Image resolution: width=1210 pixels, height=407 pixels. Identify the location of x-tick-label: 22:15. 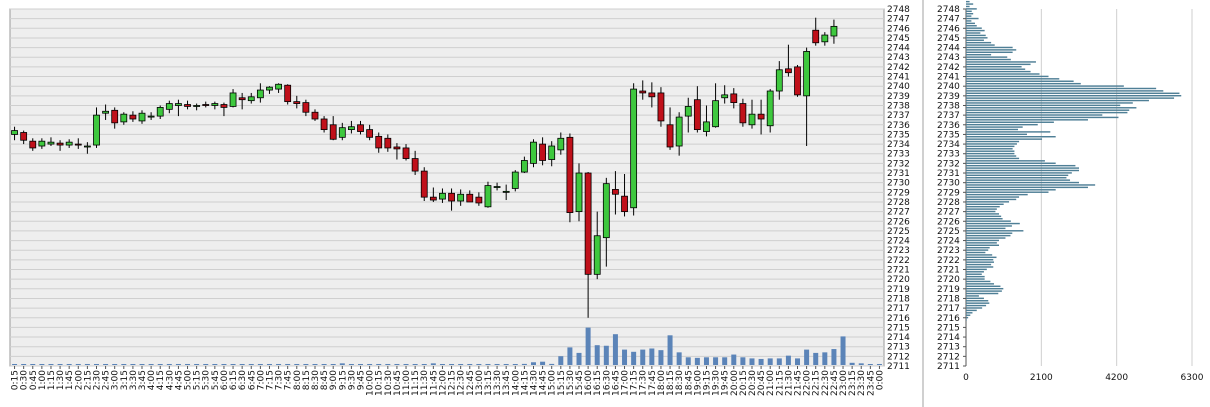
(817, 383).